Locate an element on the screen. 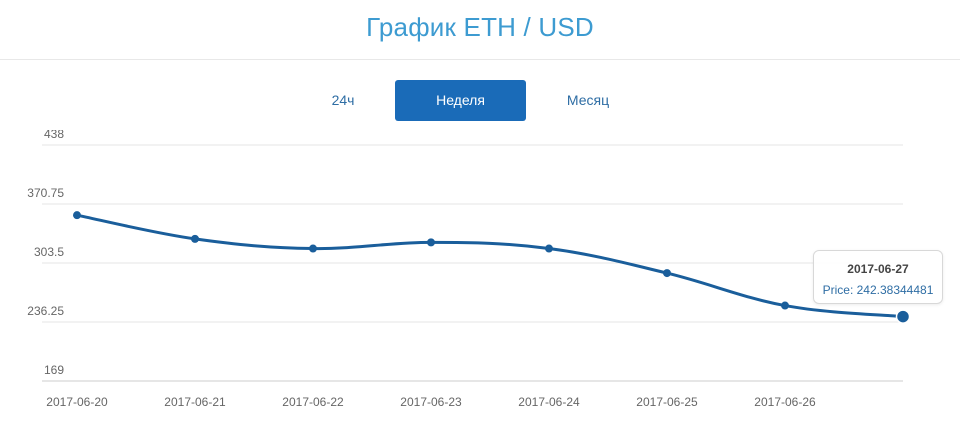 The image size is (960, 424). y-tick-label: 169 is located at coordinates (54, 370).